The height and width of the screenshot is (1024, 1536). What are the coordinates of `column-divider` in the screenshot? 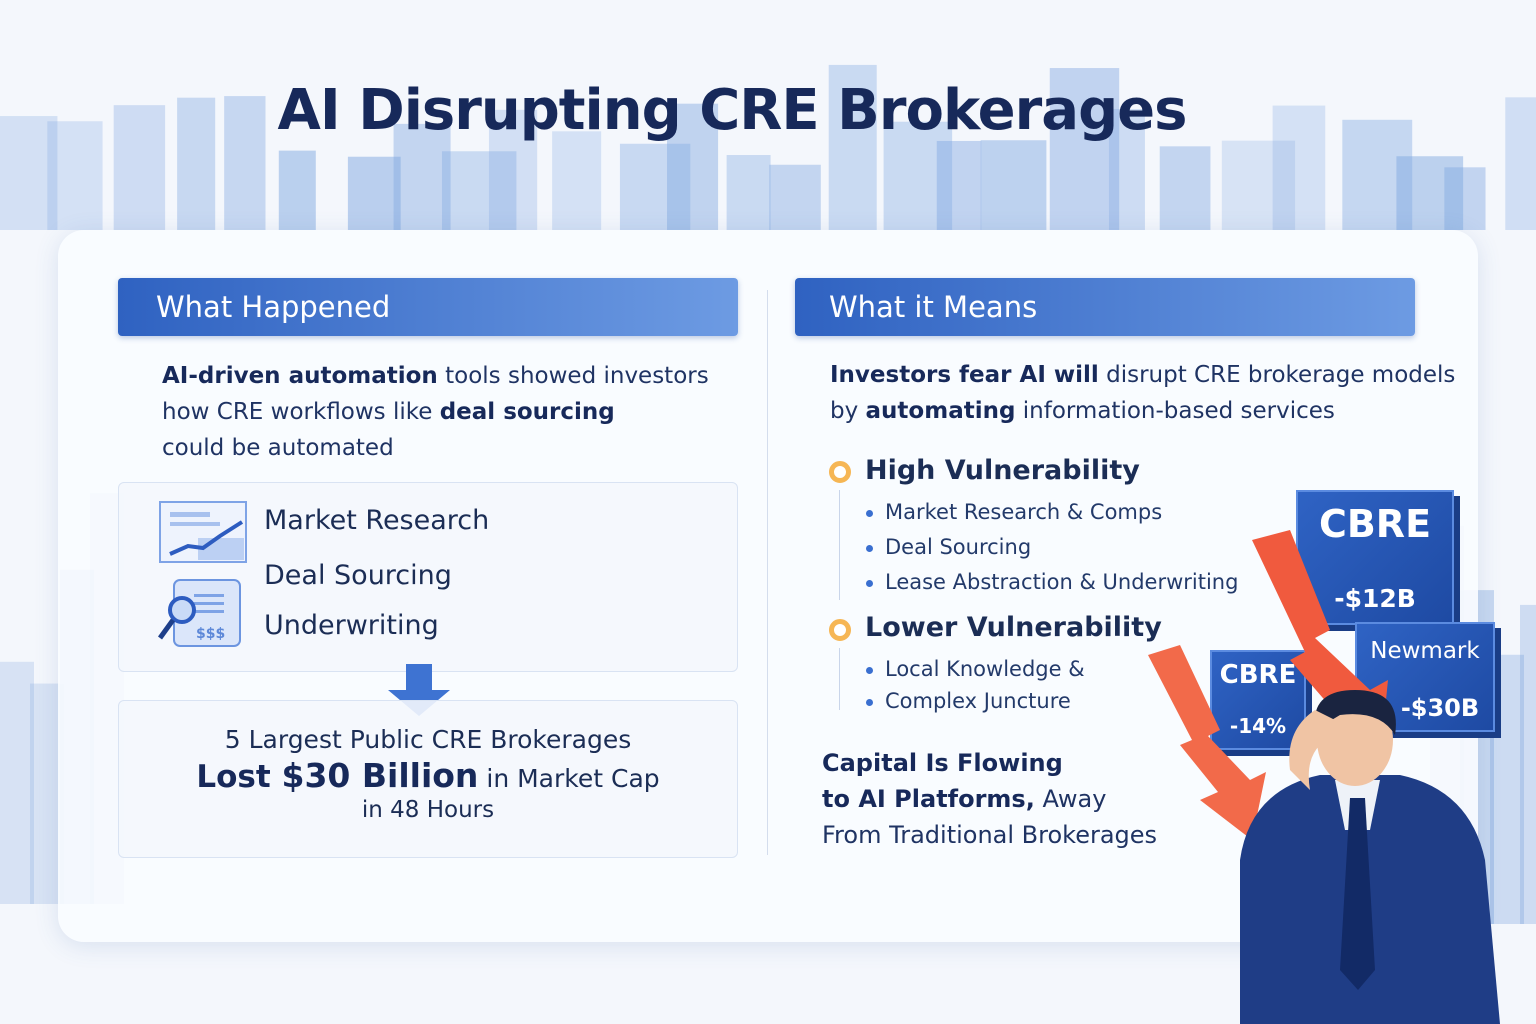 It's located at (767, 572).